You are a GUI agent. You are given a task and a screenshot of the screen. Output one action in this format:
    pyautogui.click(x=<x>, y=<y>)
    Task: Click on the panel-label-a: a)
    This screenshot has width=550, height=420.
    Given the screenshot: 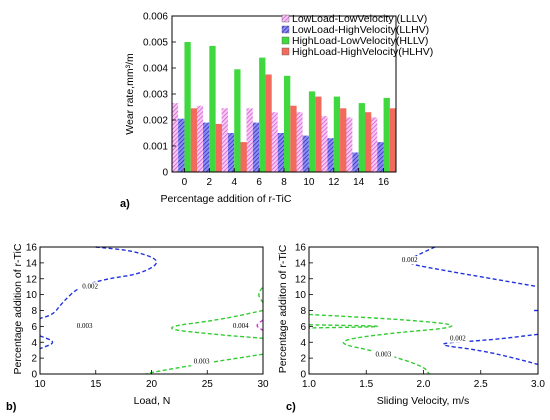 What is the action you would take?
    pyautogui.click(x=125, y=204)
    